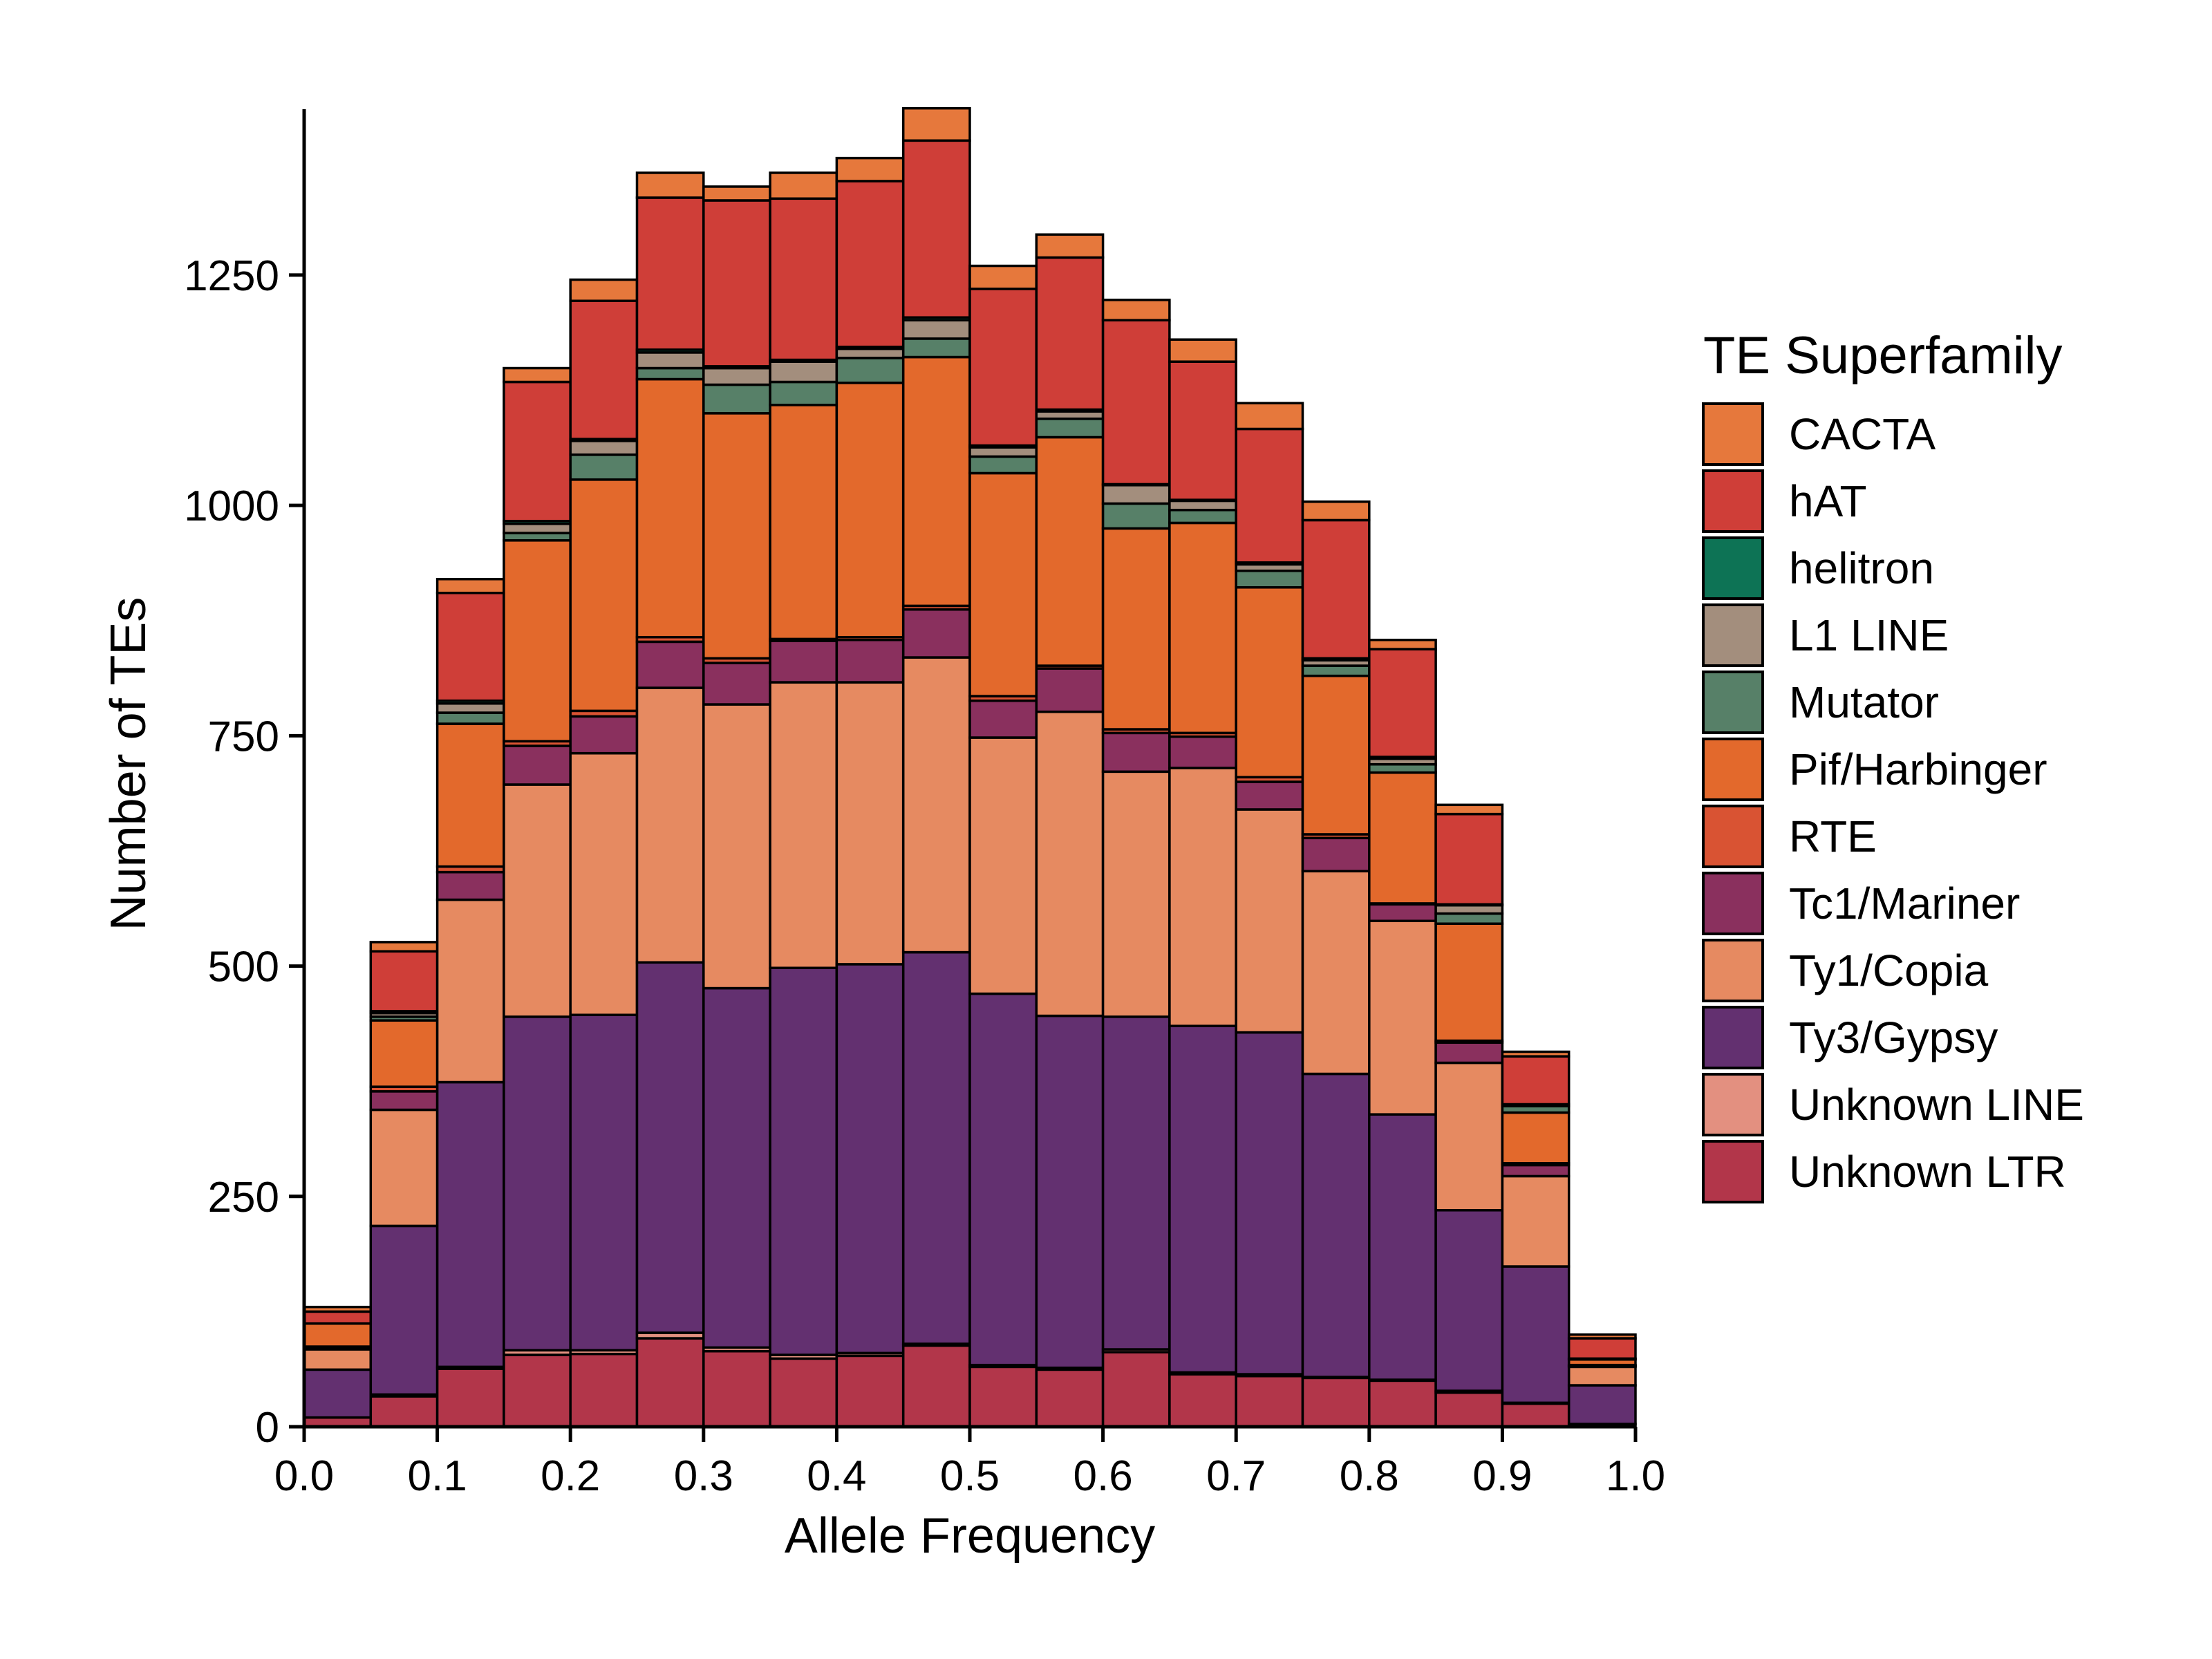  What do you see at coordinates (1869, 635) in the screenshot?
I see `legend-label-l1-line: L1 LINE` at bounding box center [1869, 635].